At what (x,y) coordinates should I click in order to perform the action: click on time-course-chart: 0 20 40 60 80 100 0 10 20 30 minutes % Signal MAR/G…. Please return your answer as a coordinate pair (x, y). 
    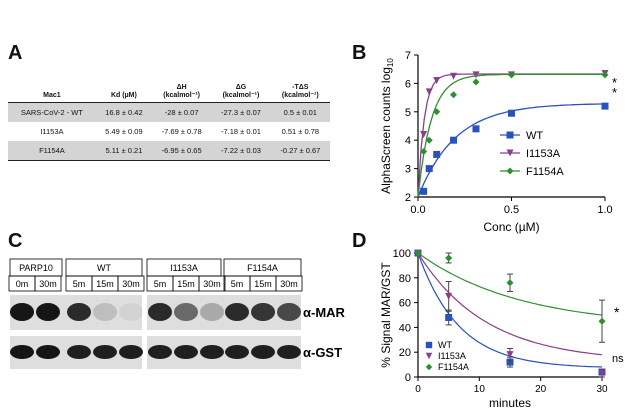
    Looking at the image, I should click on (501, 329).